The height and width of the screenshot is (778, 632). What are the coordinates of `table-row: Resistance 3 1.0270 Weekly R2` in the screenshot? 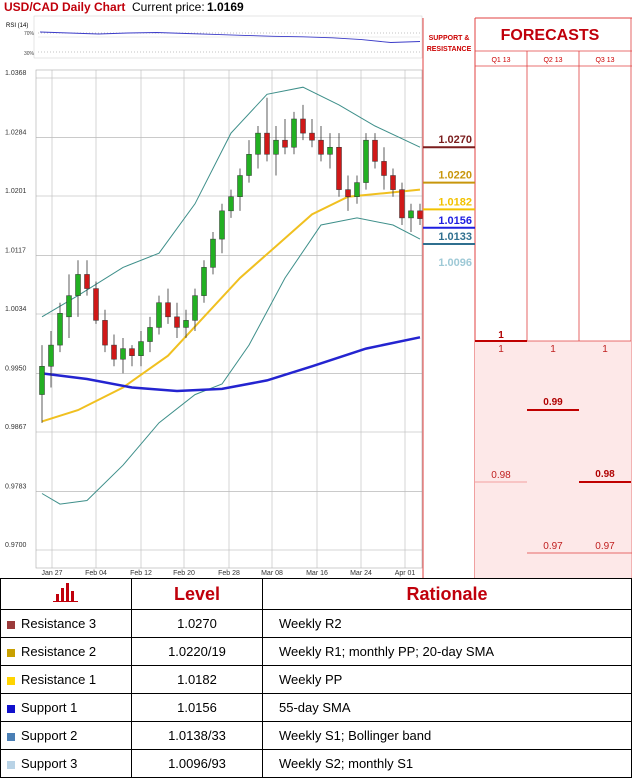 It's located at (316, 623).